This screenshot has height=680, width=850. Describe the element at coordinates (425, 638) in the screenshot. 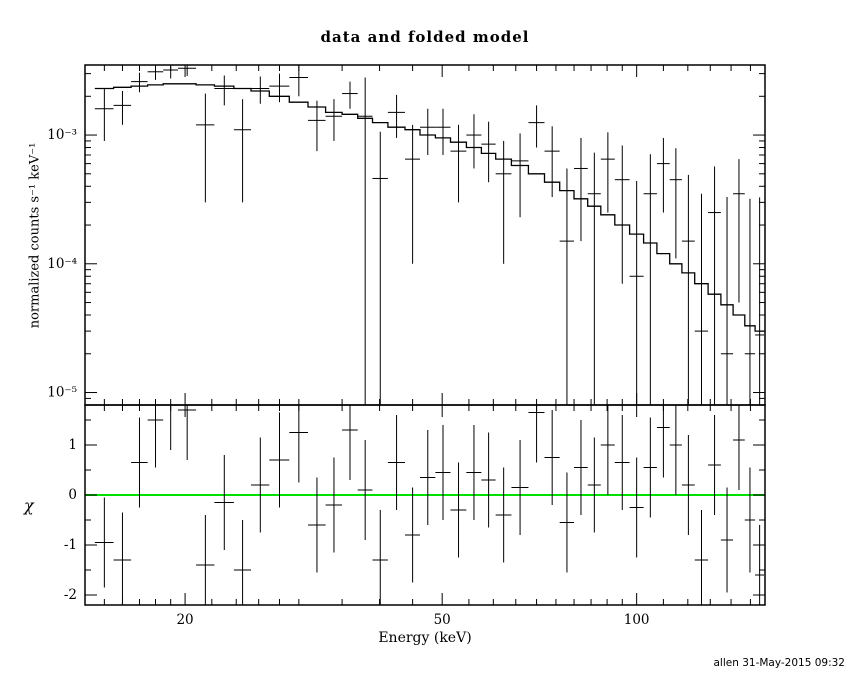

I see `x-axis-label: Energy (keV)` at that location.